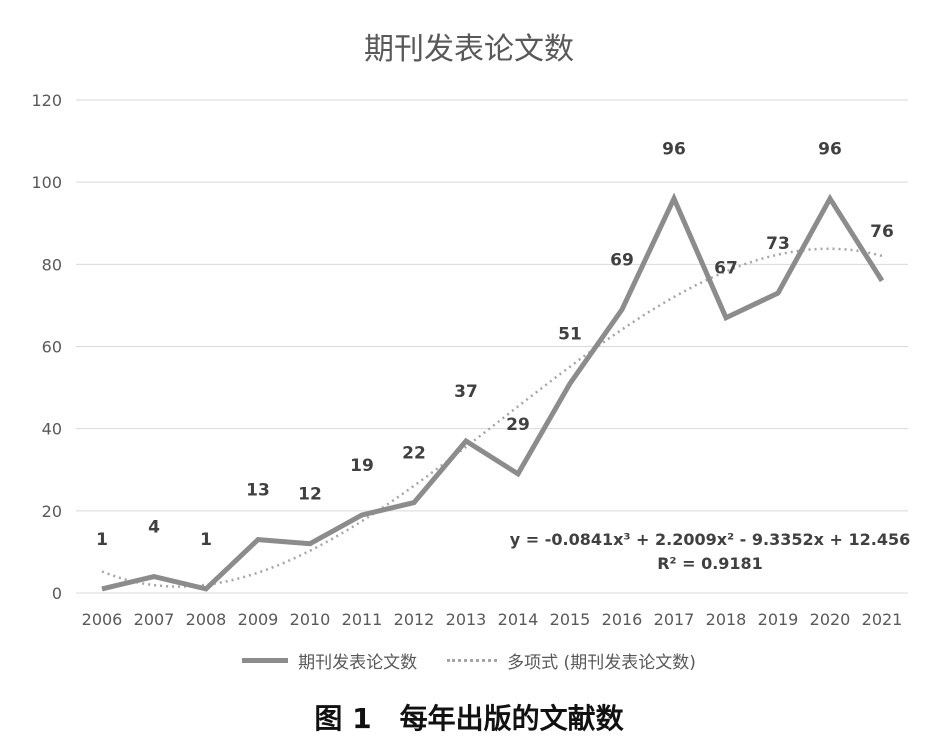 The image size is (938, 745). Describe the element at coordinates (472, 660) in the screenshot. I see `legend-swatch-trend` at that location.